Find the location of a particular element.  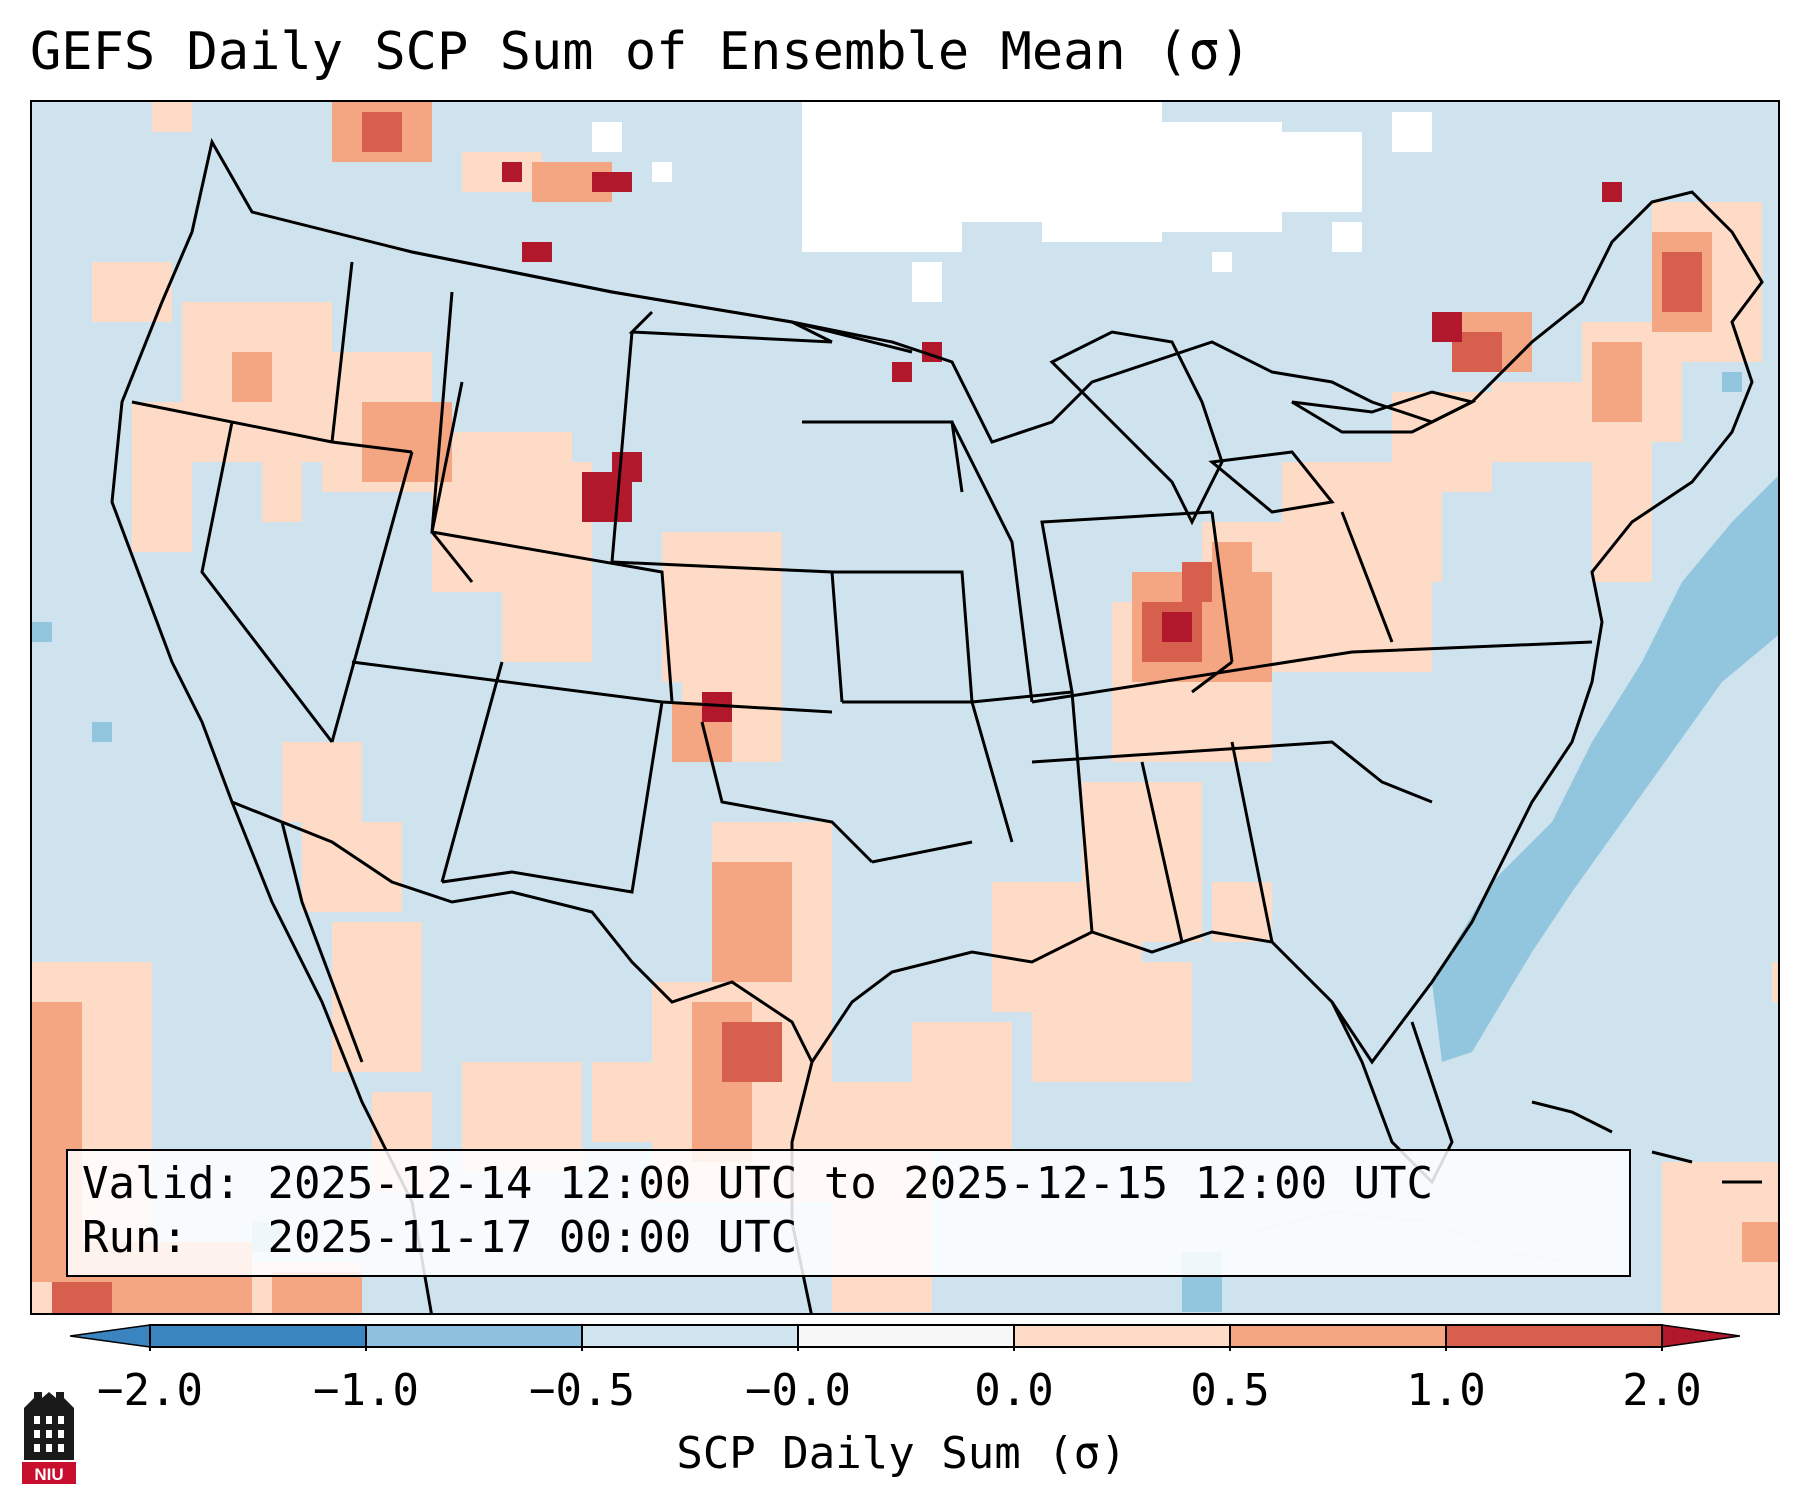

chart-title: GEFS Daily SCP Sum of Ensemble Mean (σ) is located at coordinates (640, 52).